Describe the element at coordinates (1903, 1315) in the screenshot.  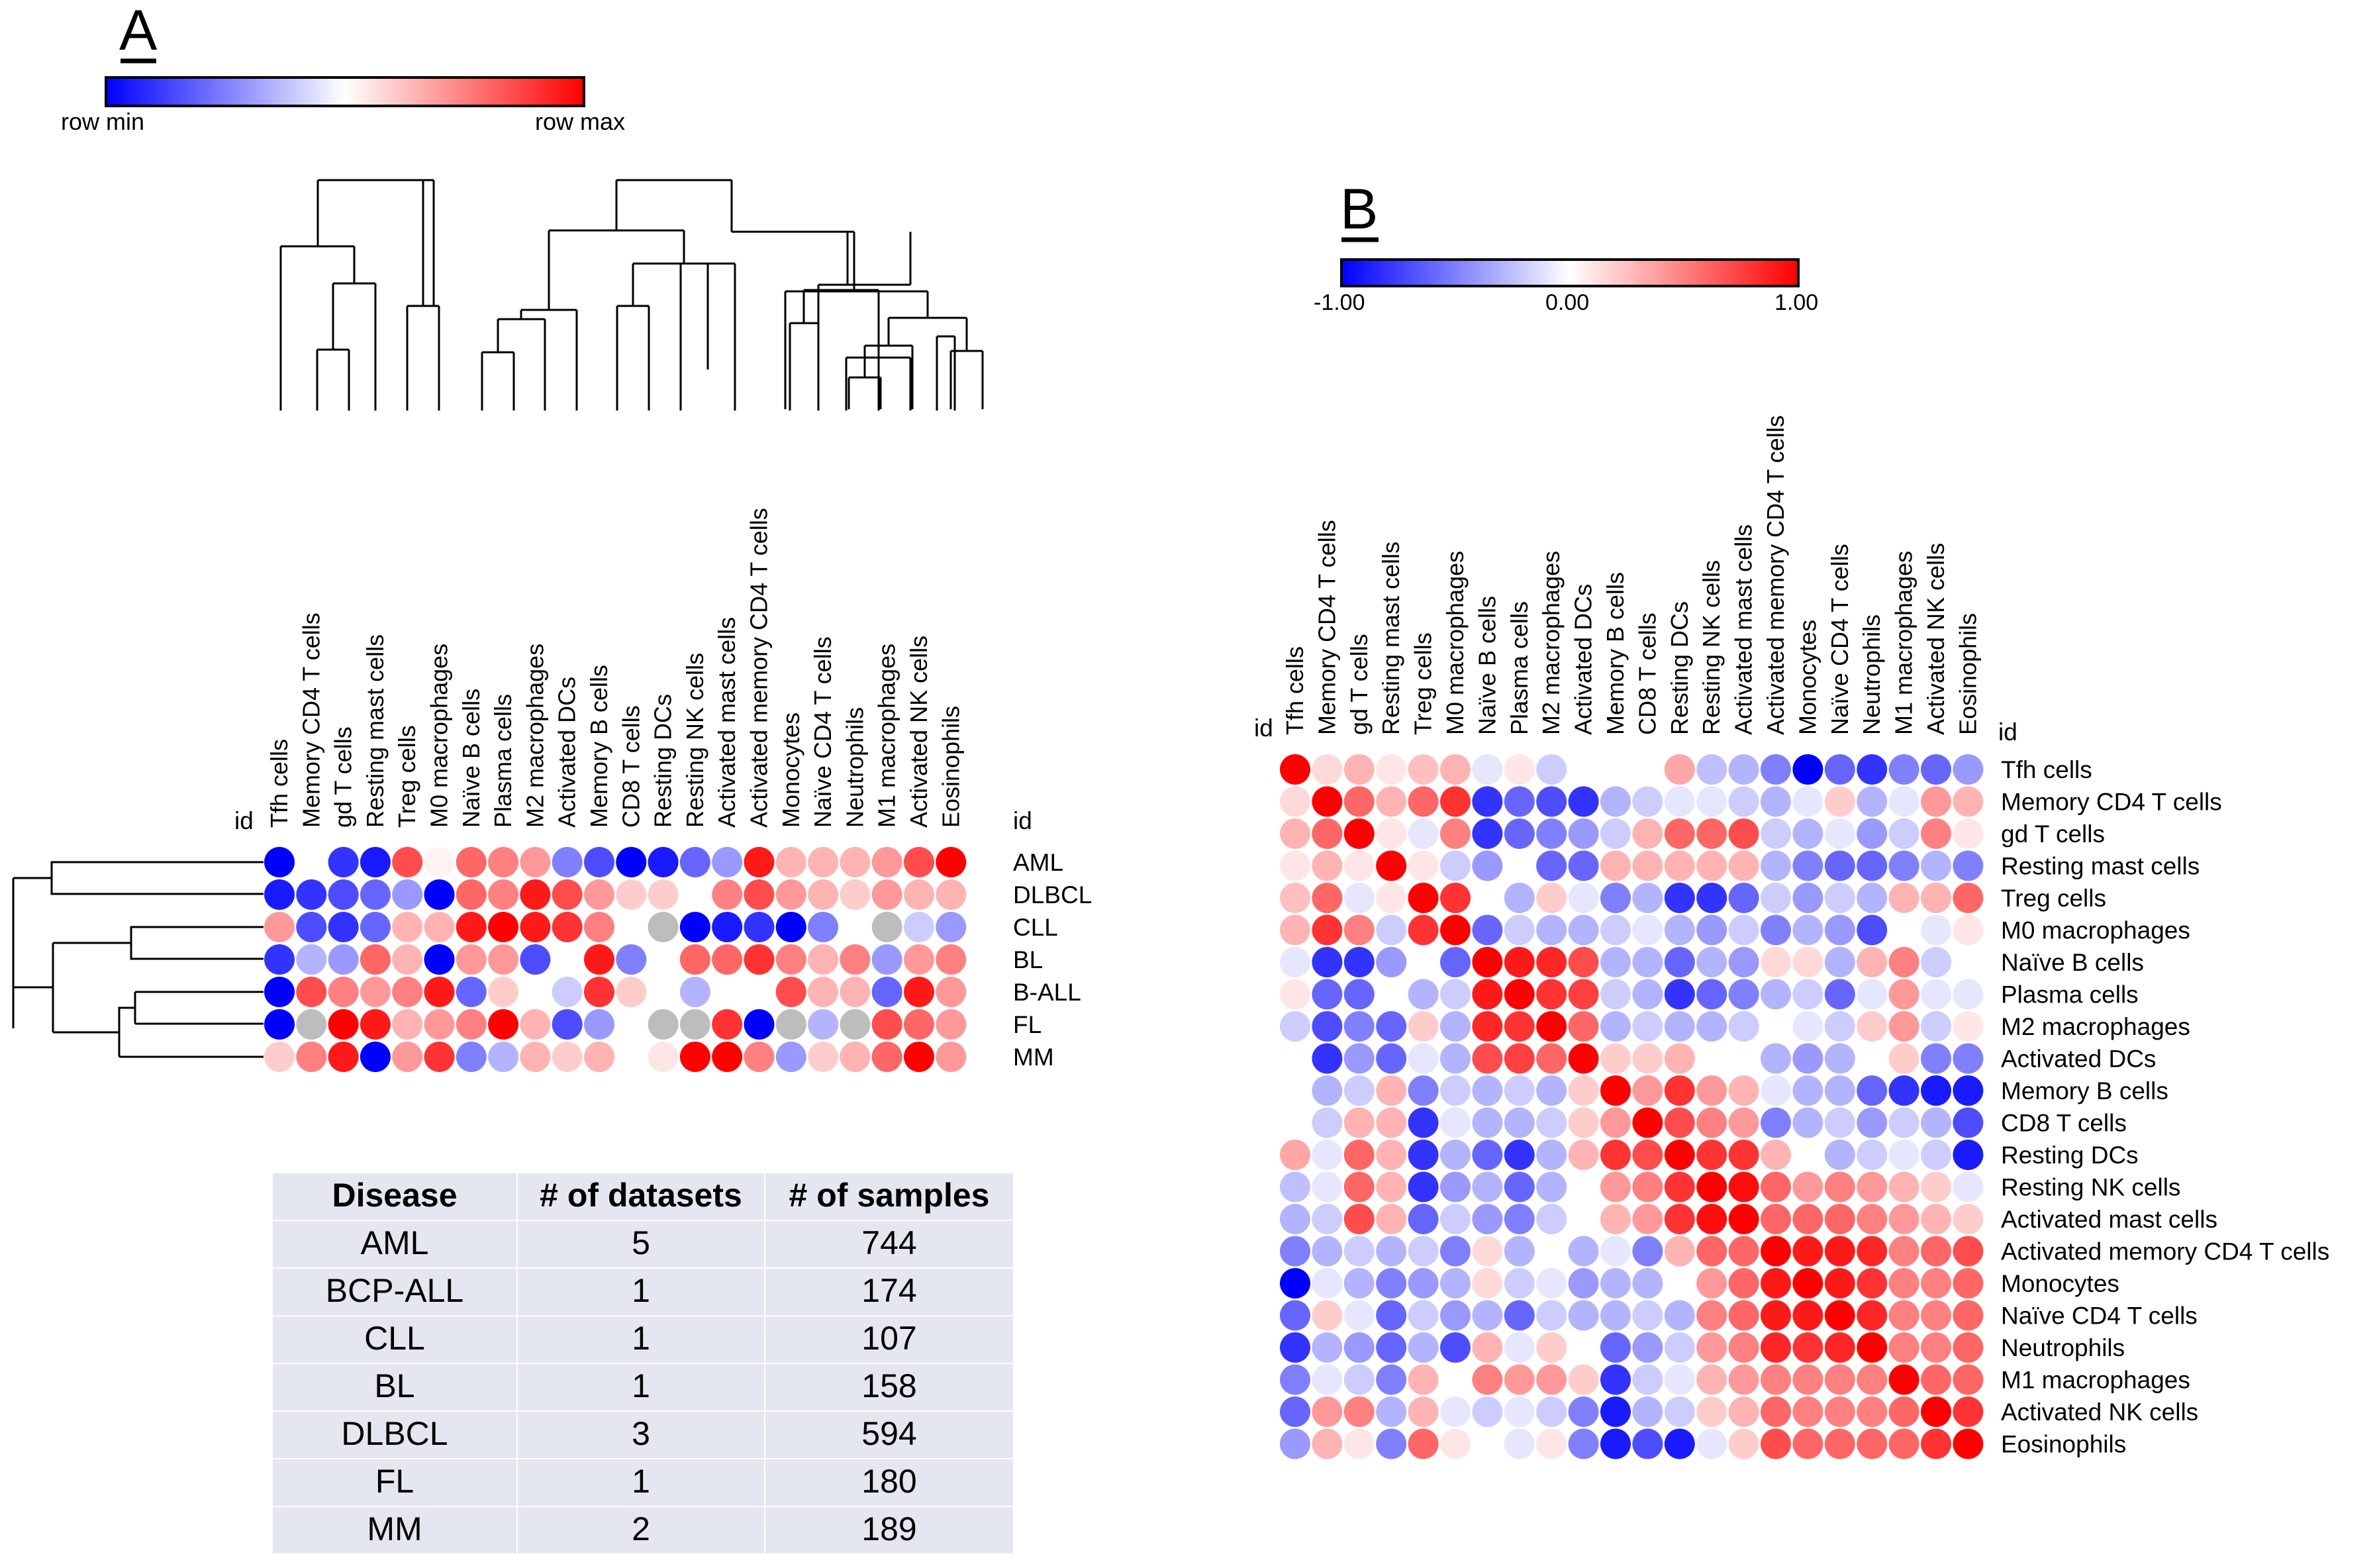
I see `panel-b-cell-na-ve-cd4-t-cells-m1-macrophages` at that location.